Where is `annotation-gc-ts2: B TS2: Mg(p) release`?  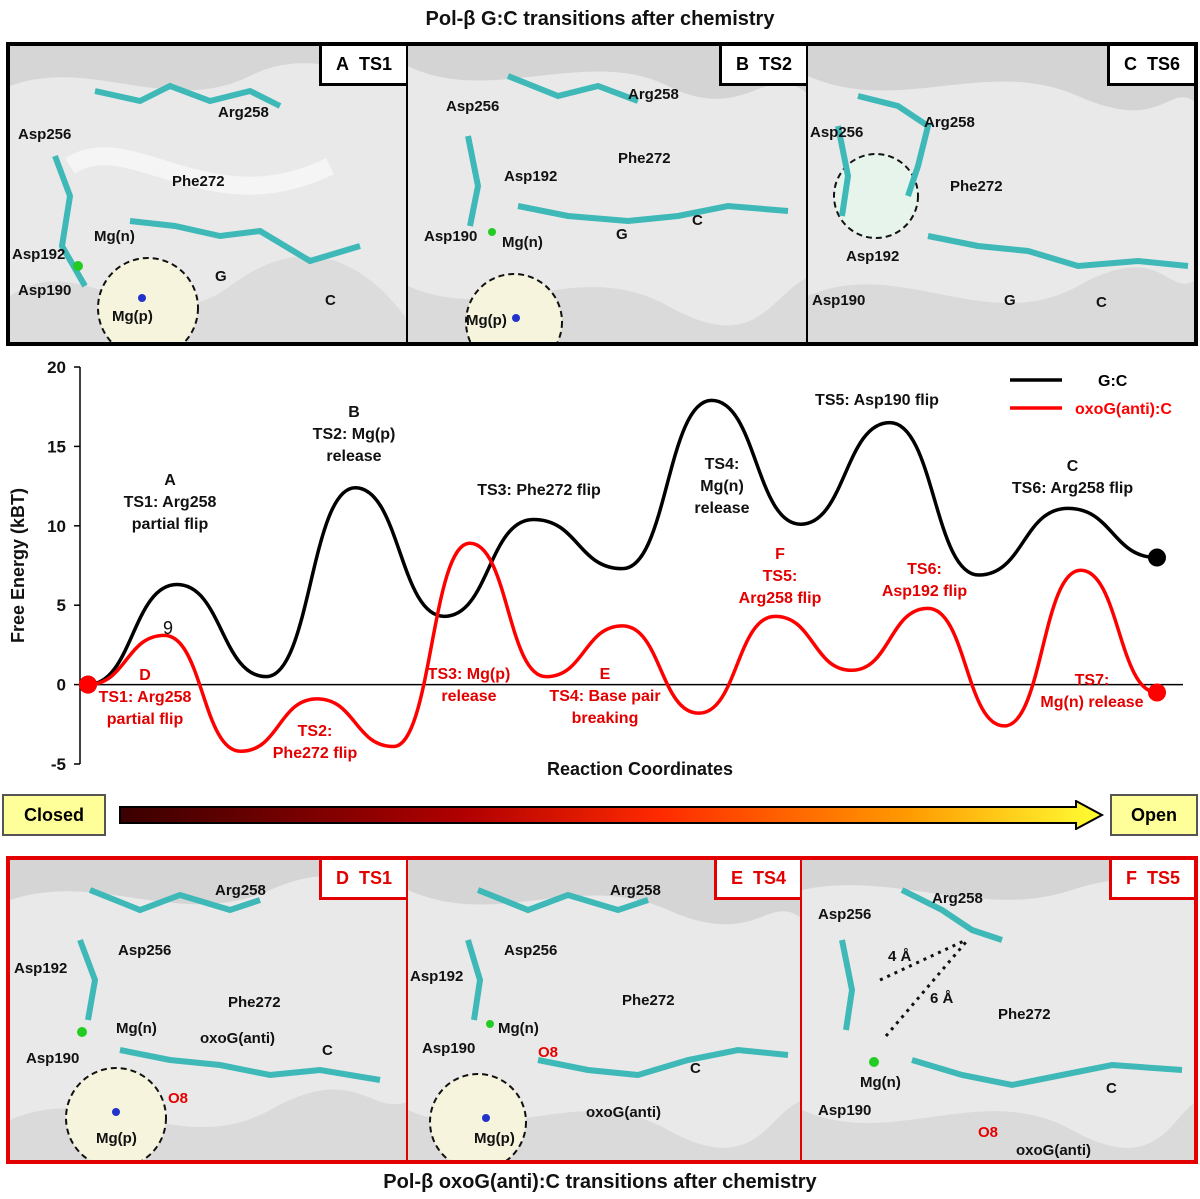 annotation-gc-ts2: B TS2: Mg(p) release is located at coordinates (354, 434).